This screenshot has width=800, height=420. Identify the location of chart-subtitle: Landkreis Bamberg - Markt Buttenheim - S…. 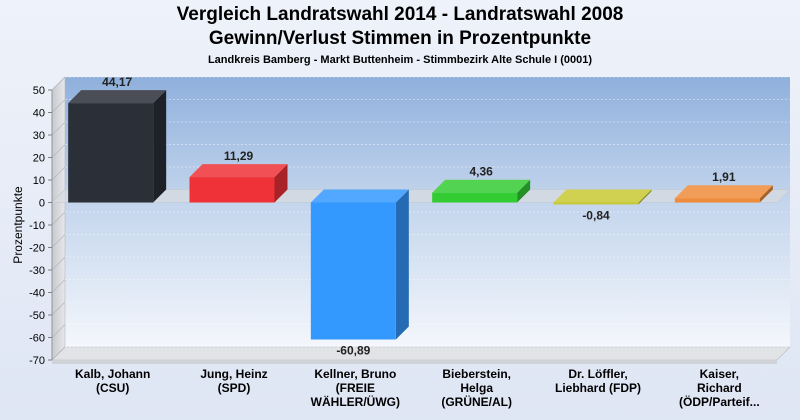
(400, 60).